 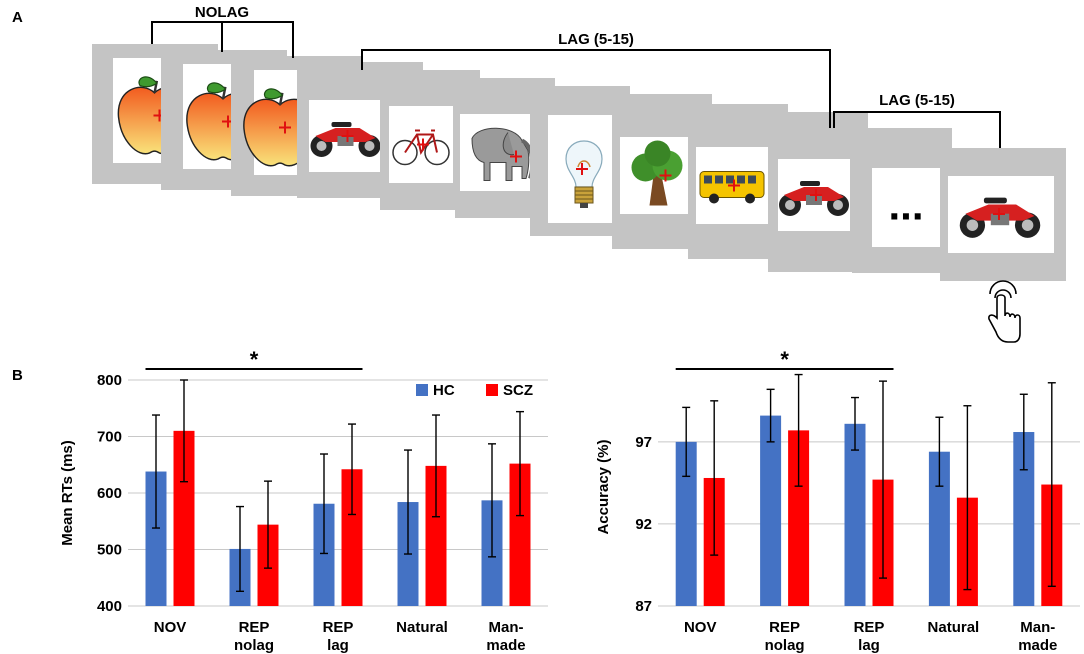 I want to click on light-bulb-icon, so click(x=584, y=174).